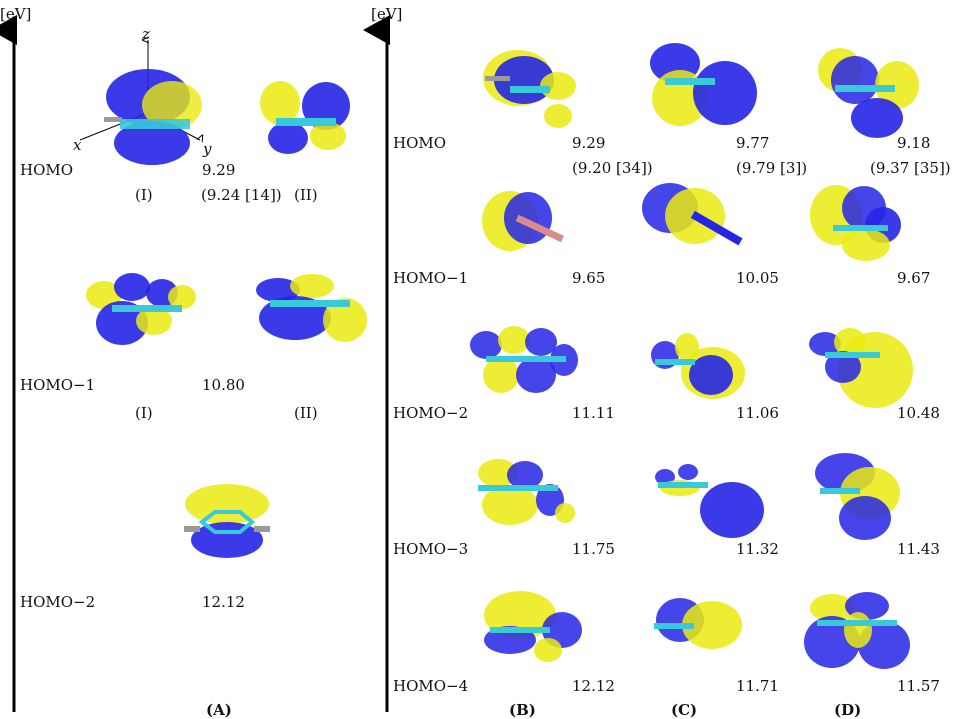 Image resolution: width=974 pixels, height=719 pixels. I want to click on orbital-a-homo2, so click(227, 521).